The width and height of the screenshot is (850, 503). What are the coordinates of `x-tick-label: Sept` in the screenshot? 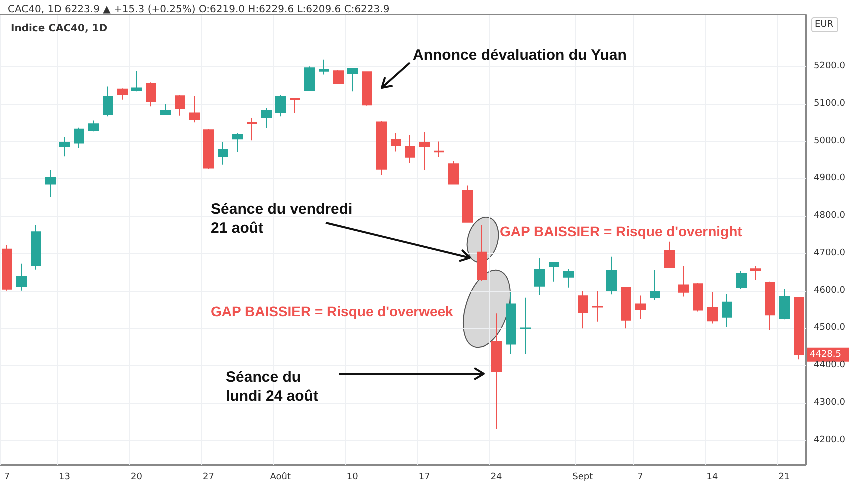 It's located at (583, 477).